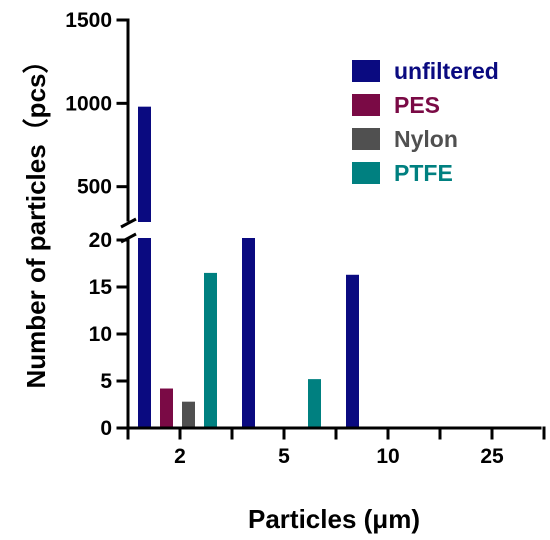 The image size is (550, 540). Describe the element at coordinates (492, 456) in the screenshot. I see `x-tick-label: 25` at that location.